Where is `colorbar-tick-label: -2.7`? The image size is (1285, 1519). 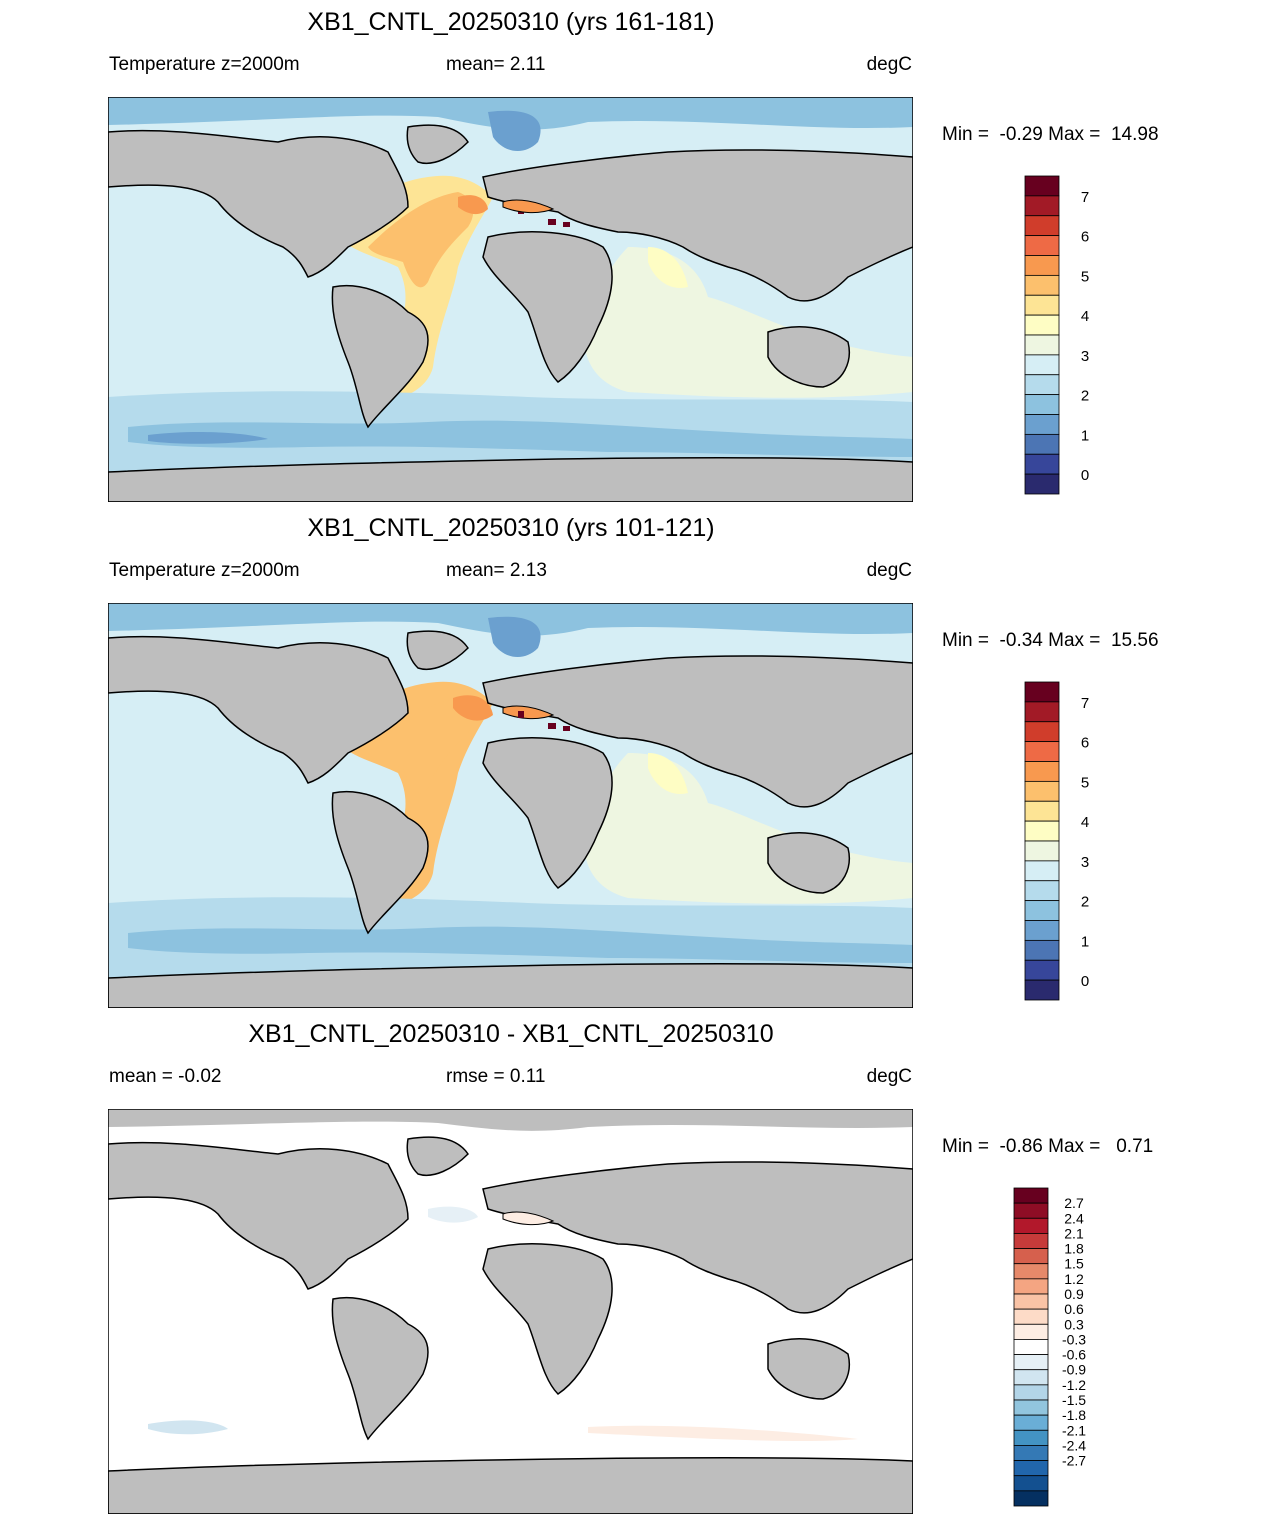 colorbar-tick-label: -2.7 is located at coordinates (1074, 1461).